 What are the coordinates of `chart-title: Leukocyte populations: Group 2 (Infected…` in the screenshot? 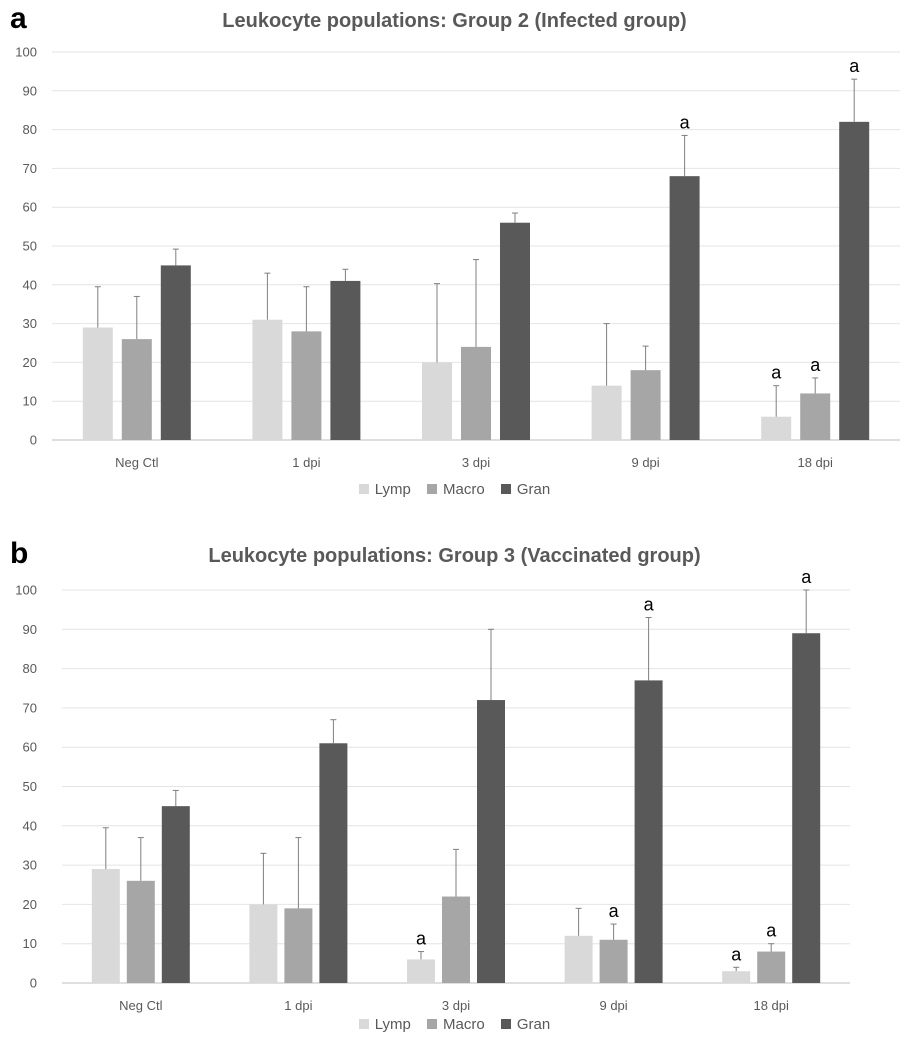 It's located at (454, 21).